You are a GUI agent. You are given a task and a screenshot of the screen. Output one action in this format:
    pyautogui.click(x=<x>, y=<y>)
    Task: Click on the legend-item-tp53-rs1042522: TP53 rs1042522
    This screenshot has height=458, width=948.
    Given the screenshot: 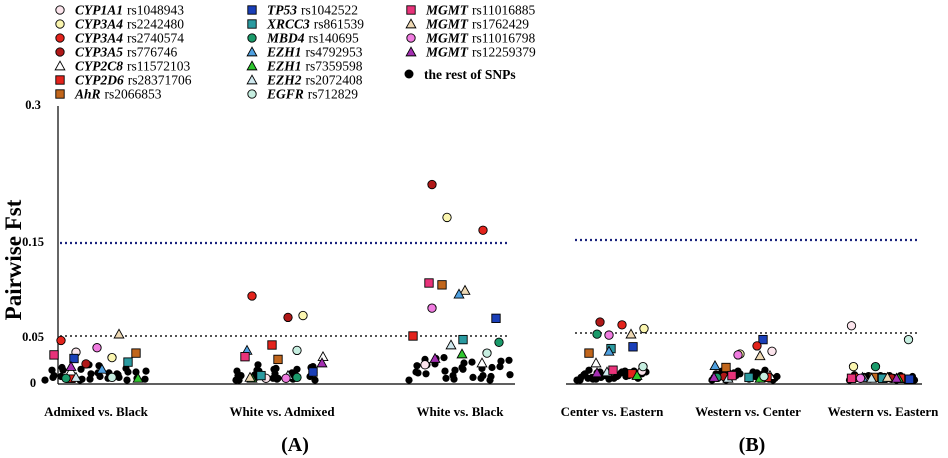 What is the action you would take?
    pyautogui.click(x=302, y=10)
    